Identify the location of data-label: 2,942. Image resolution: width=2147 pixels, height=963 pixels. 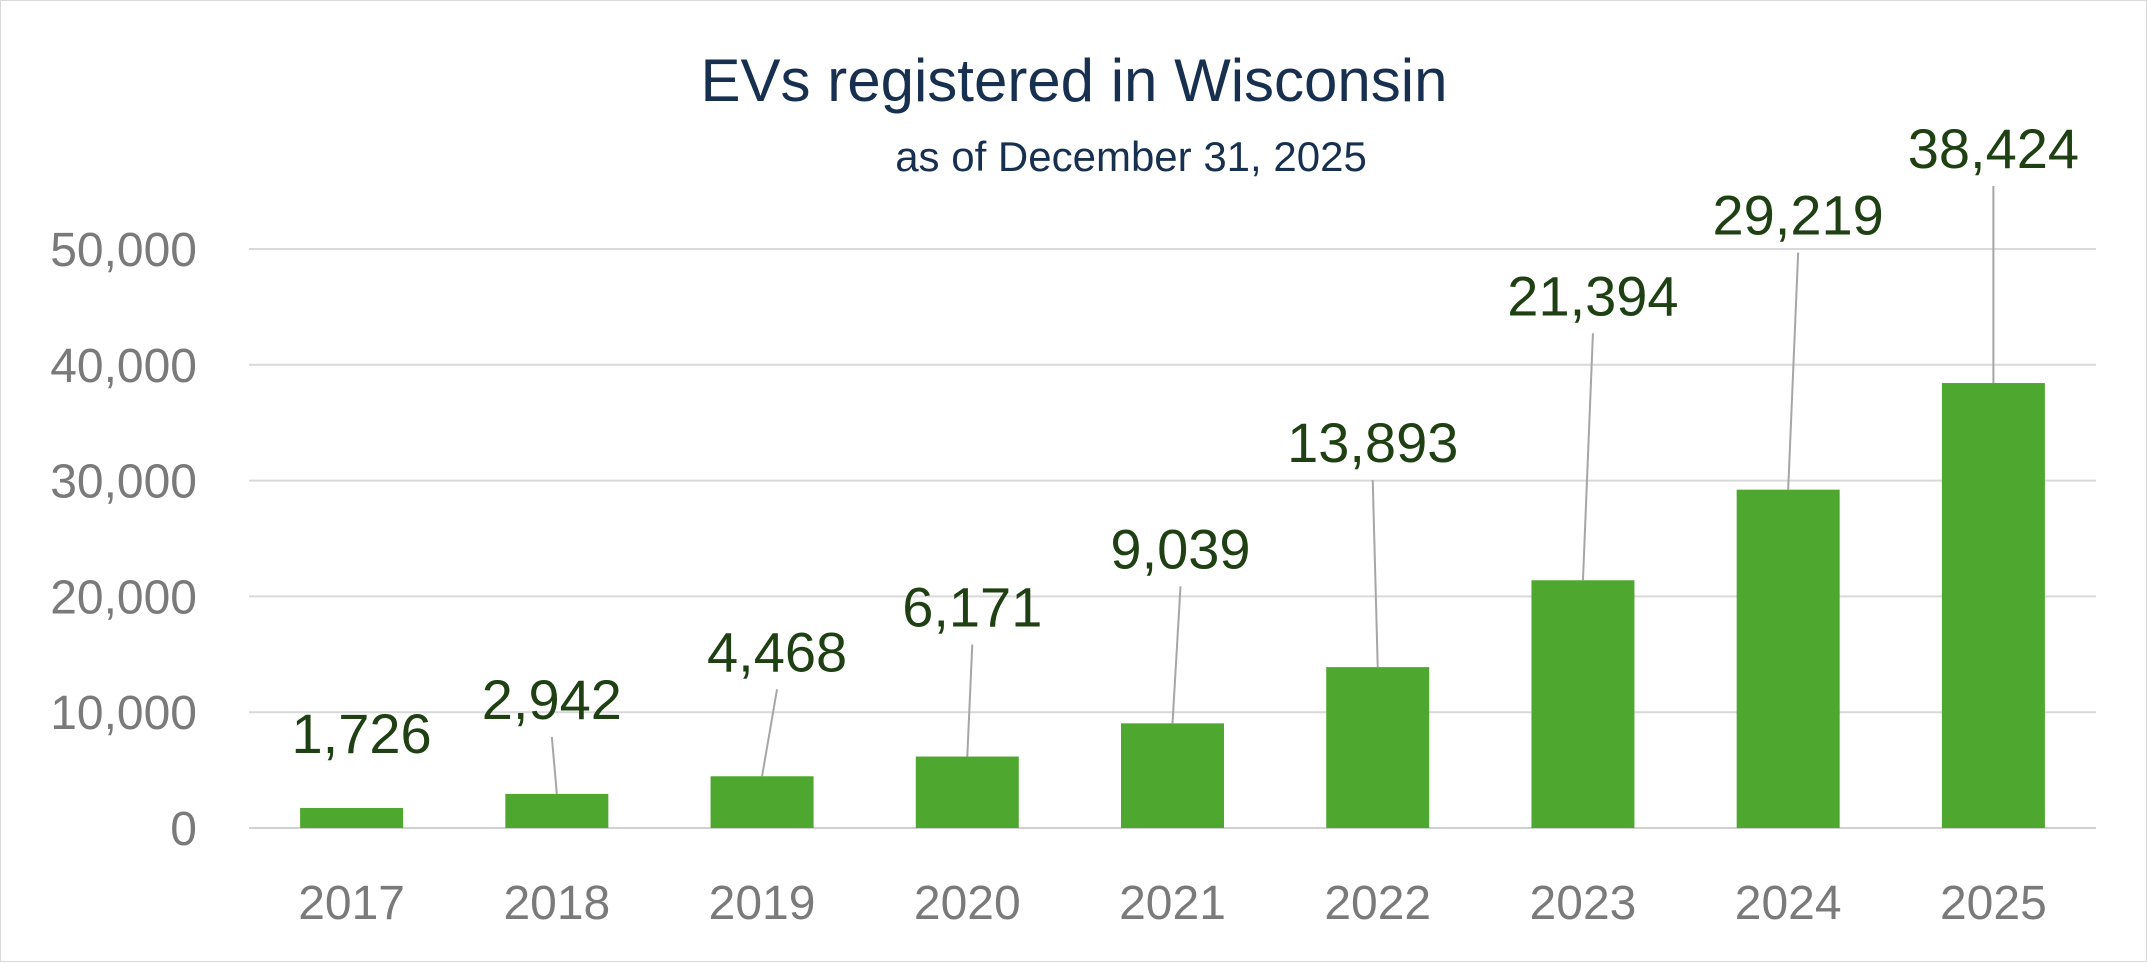
(552, 699).